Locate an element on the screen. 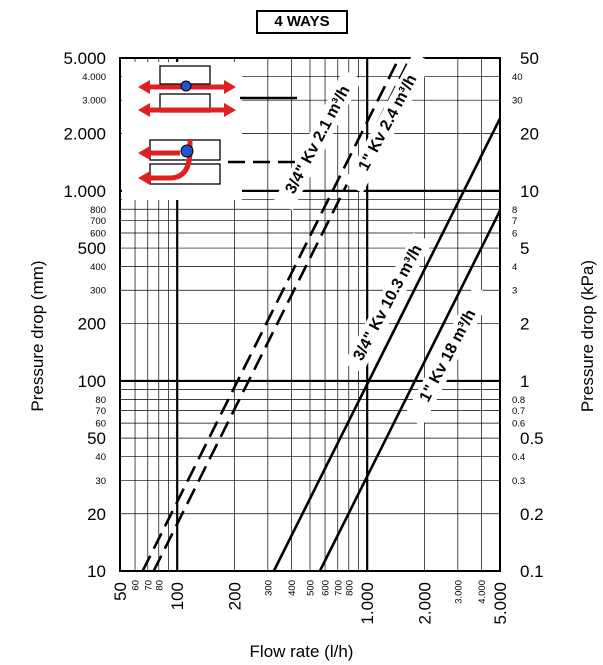 This screenshot has height=665, width=603. x-minor-label: 4.000 is located at coordinates (482, 592).